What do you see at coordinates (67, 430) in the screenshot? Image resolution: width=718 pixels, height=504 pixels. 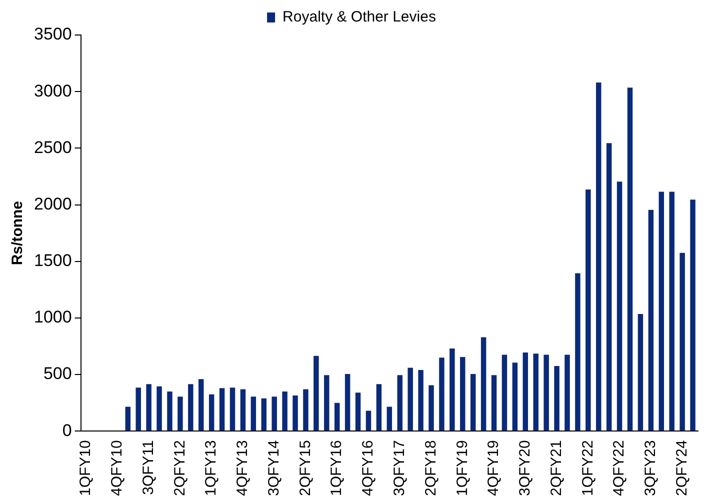 I see `y-tick-label: 0` at bounding box center [67, 430].